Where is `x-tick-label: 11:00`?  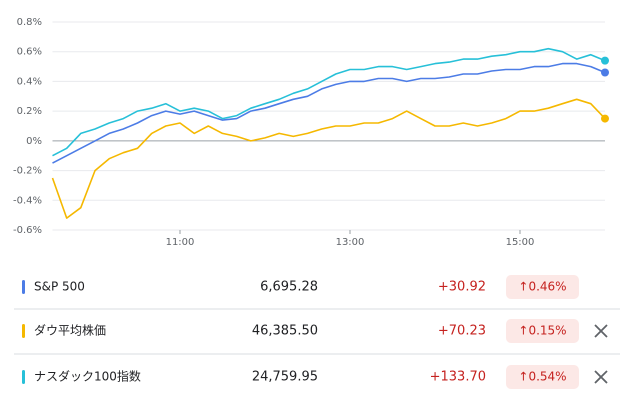 x-tick-label: 11:00 is located at coordinates (180, 242).